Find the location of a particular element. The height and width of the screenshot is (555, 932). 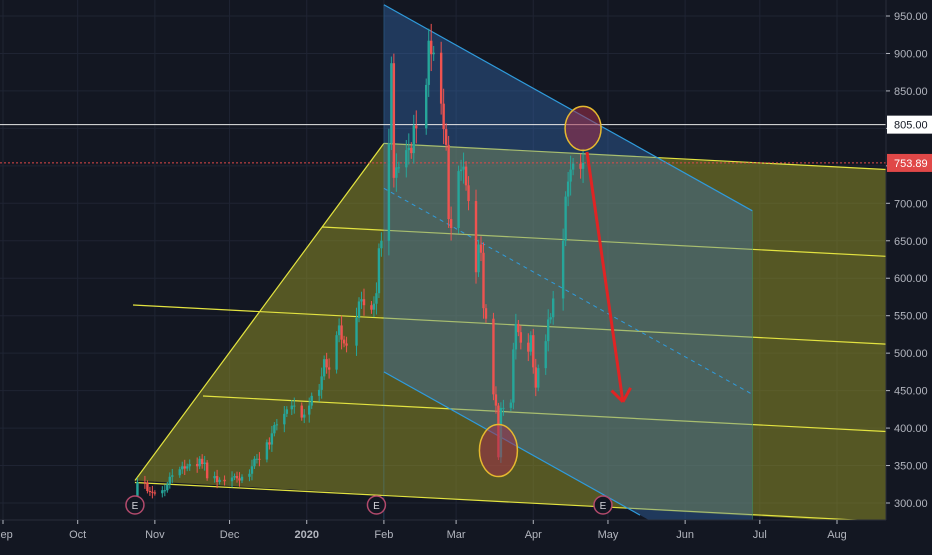

x-tick-label: Nov is located at coordinates (155, 535).